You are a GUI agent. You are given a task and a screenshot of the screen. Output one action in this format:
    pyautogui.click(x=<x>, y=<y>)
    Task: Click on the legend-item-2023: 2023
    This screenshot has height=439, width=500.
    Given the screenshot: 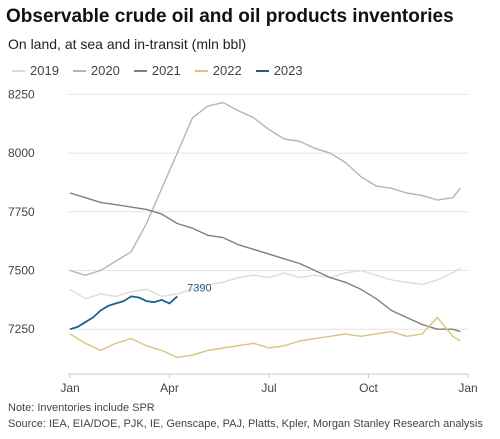 What is the action you would take?
    pyautogui.click(x=279, y=70)
    